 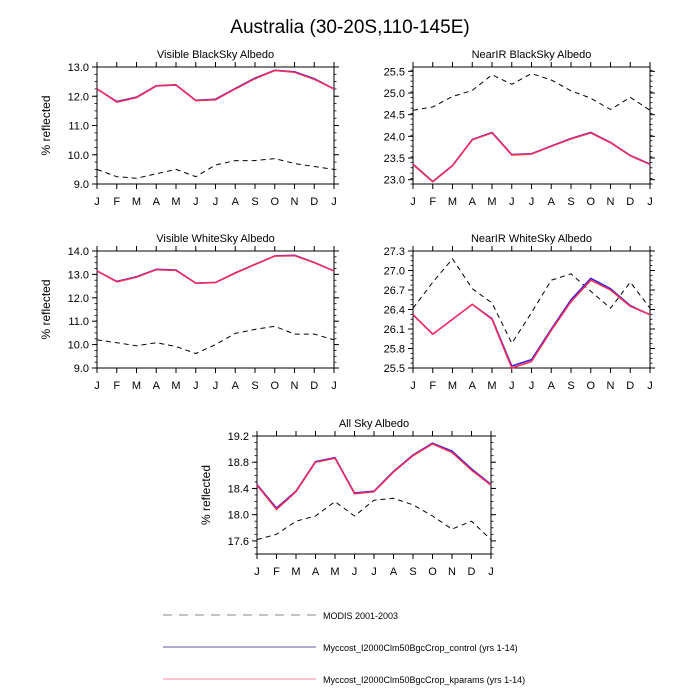 I want to click on ytick-label: 25.0, so click(x=394, y=94).